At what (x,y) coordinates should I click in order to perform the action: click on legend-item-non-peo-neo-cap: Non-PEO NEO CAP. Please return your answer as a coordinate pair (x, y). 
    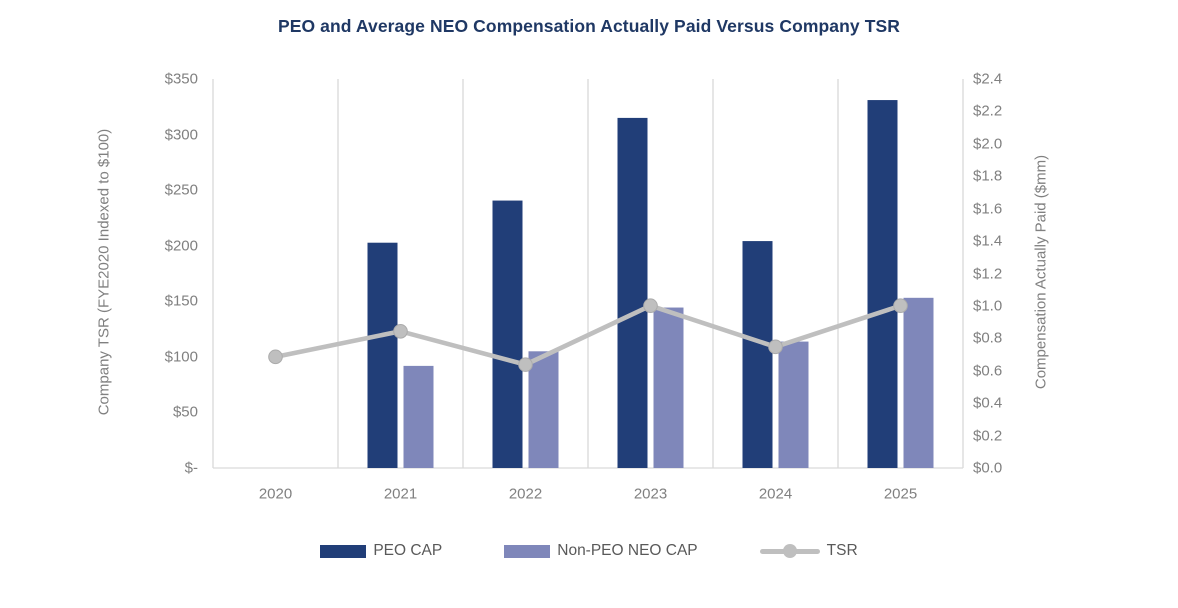
    Looking at the image, I should click on (601, 551).